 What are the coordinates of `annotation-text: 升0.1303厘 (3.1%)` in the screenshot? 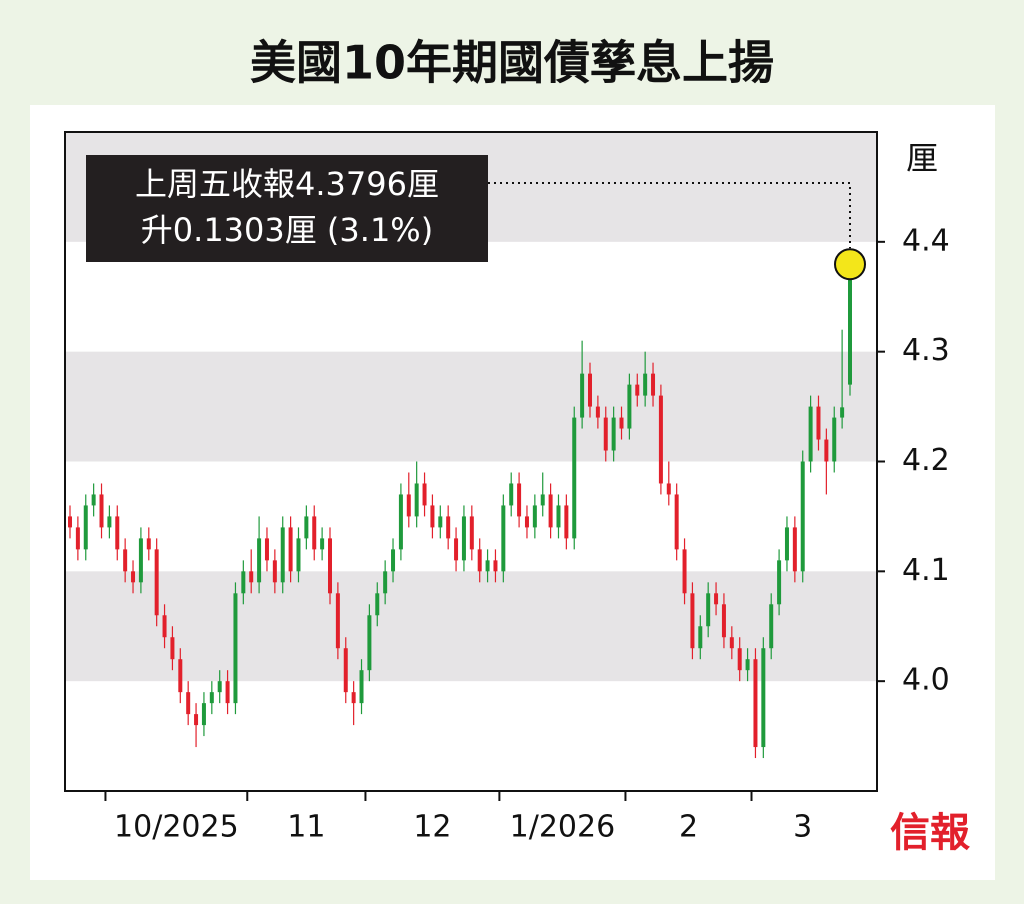 It's located at (287, 230).